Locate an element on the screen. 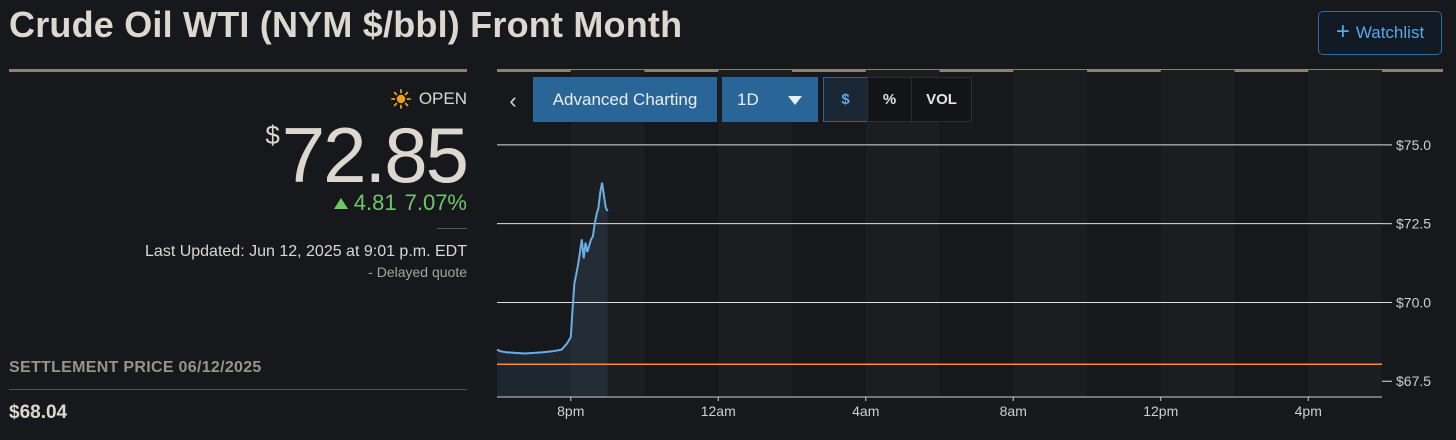 The height and width of the screenshot is (440, 1456). change-value: 4.81 is located at coordinates (375, 202).